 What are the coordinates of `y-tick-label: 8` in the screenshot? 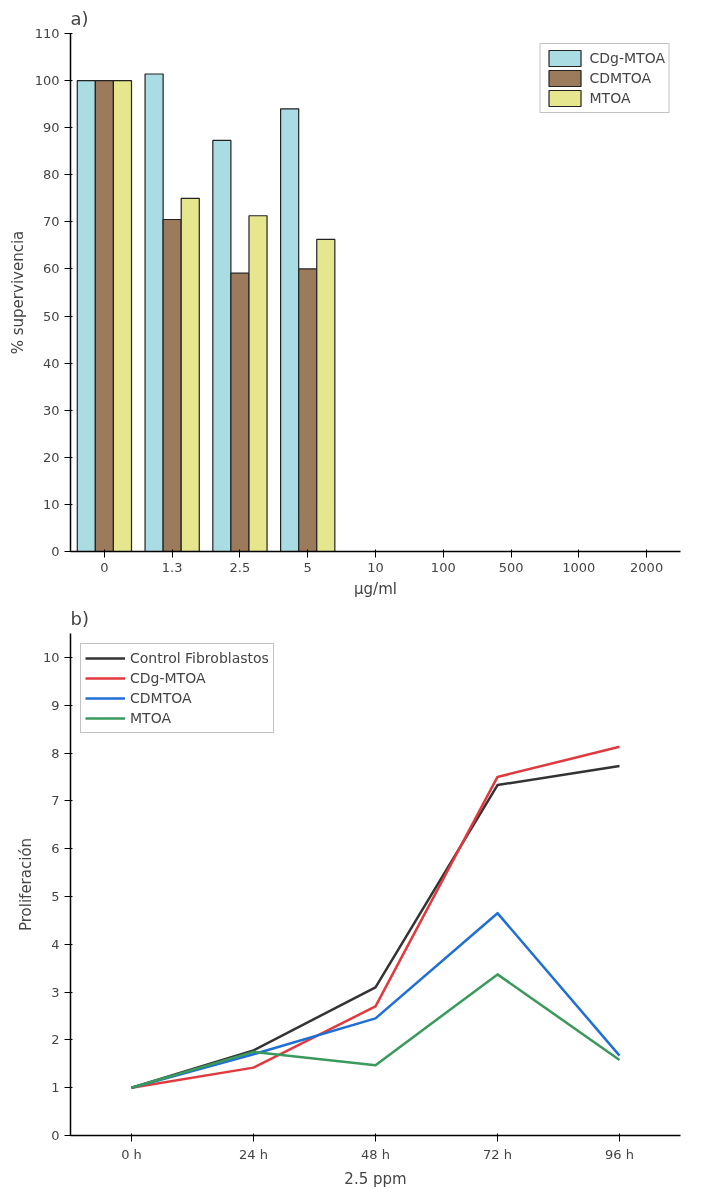 It's located at (55, 753).